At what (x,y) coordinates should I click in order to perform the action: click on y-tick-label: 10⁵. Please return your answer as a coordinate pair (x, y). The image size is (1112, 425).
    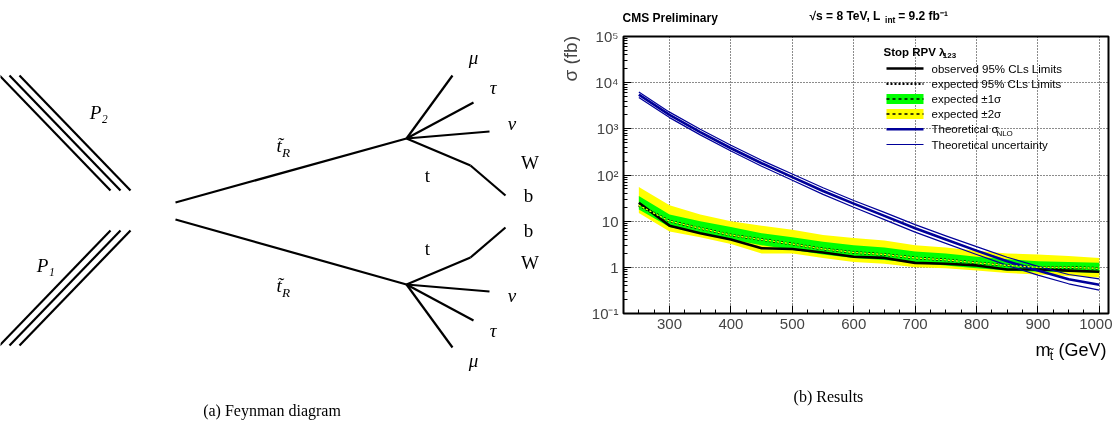
    Looking at the image, I should click on (607, 36).